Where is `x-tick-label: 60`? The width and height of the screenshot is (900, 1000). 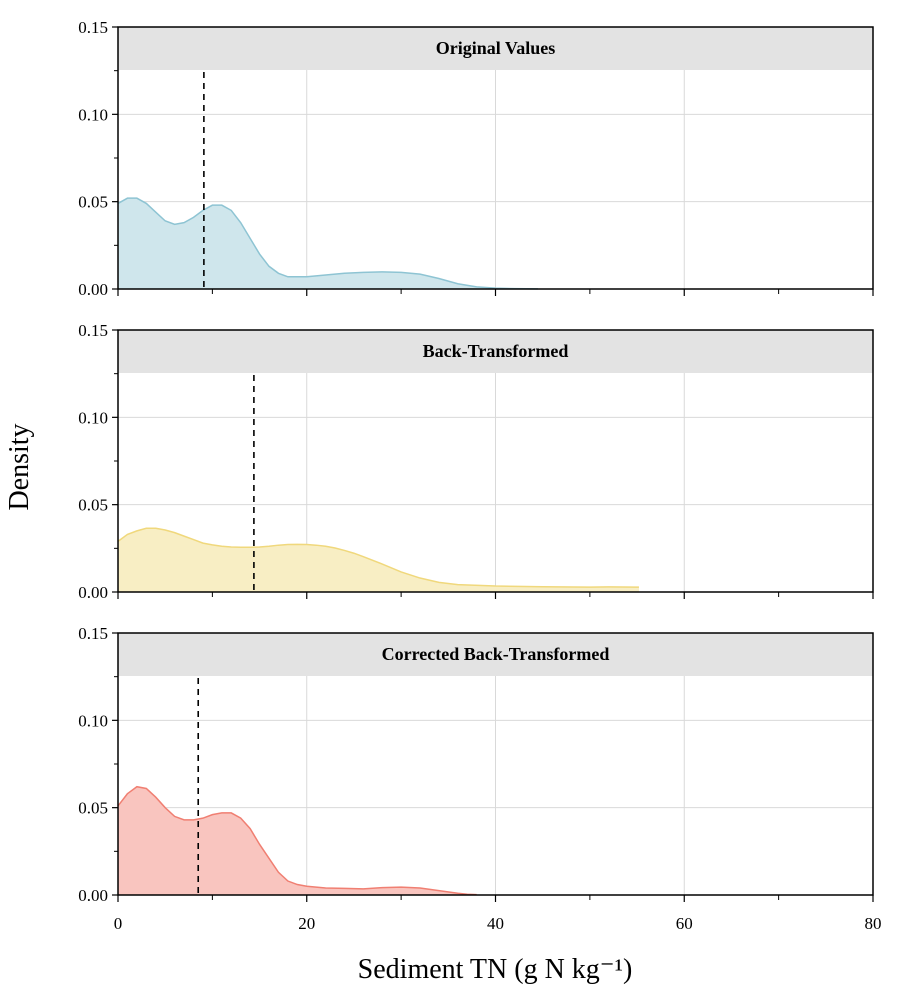
x-tick-label: 60 is located at coordinates (684, 923).